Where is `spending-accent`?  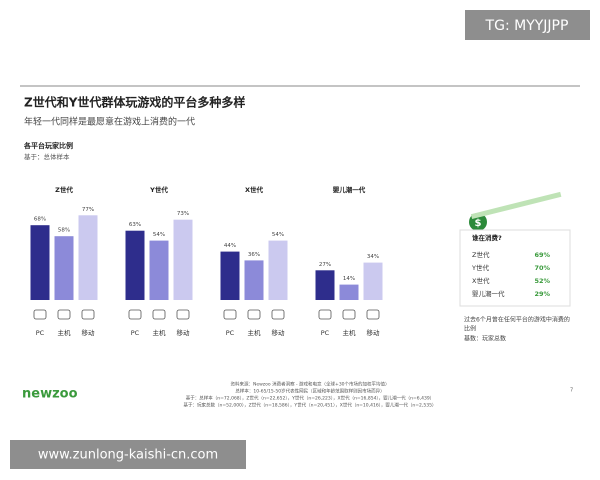
spending-accent is located at coordinates (516, 205).